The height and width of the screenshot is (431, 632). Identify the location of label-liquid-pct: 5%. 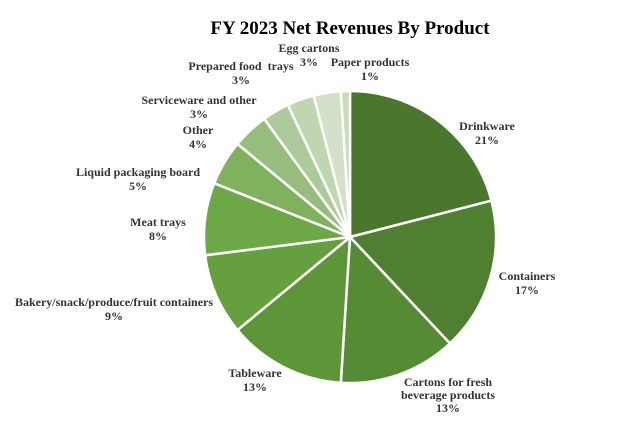
(138, 186).